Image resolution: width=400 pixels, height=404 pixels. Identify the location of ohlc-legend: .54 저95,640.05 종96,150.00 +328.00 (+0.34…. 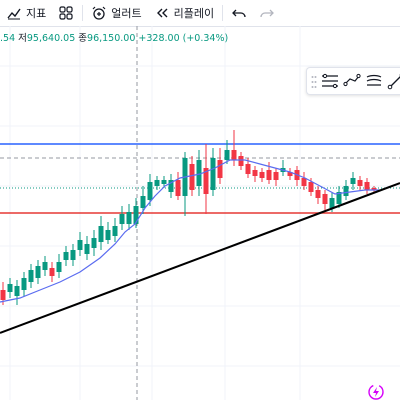
(114, 37).